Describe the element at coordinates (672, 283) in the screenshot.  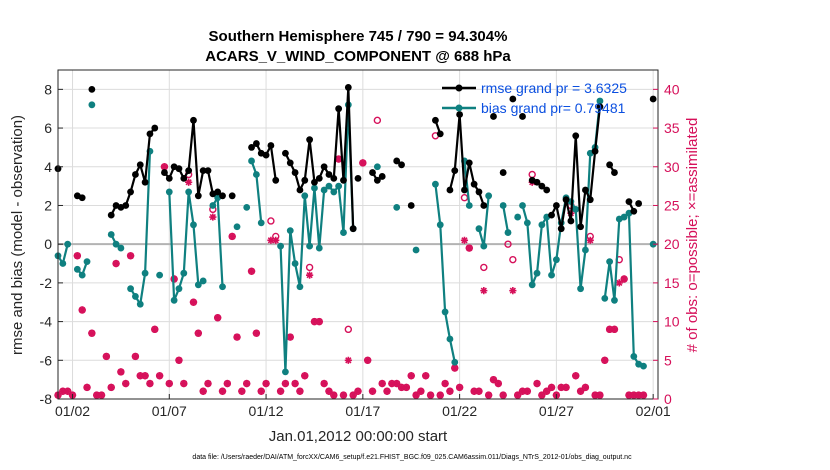
I see `y-right-tick-label-5: 15` at that location.